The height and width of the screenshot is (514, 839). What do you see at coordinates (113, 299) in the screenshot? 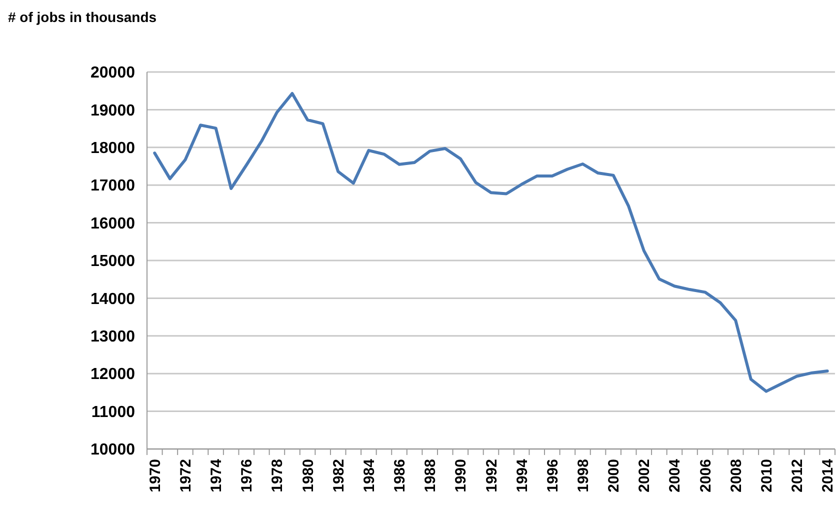
I see `y-tick-label: 14000` at bounding box center [113, 299].